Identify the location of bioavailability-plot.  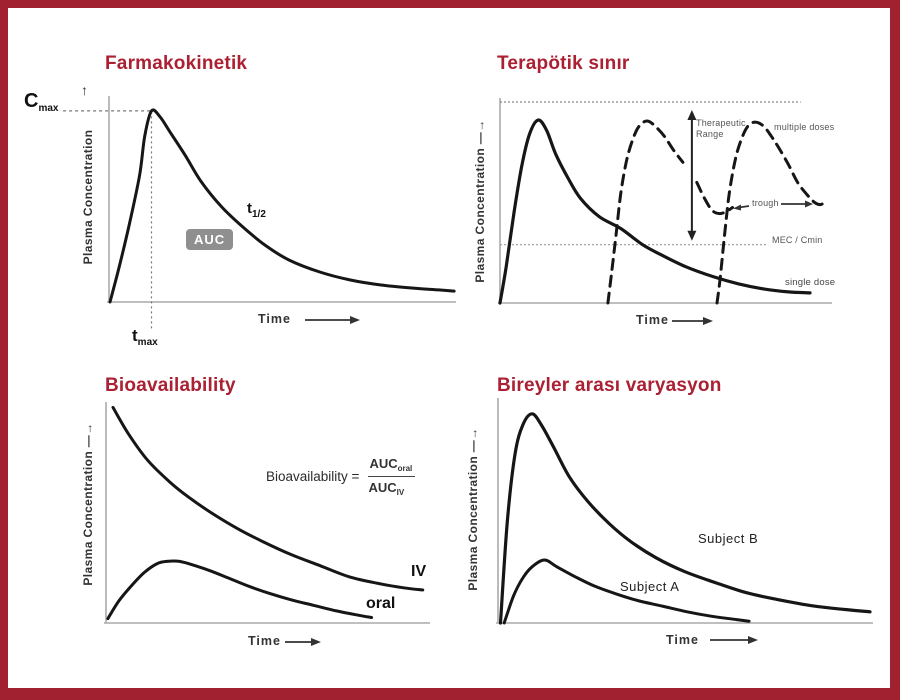
(267, 524).